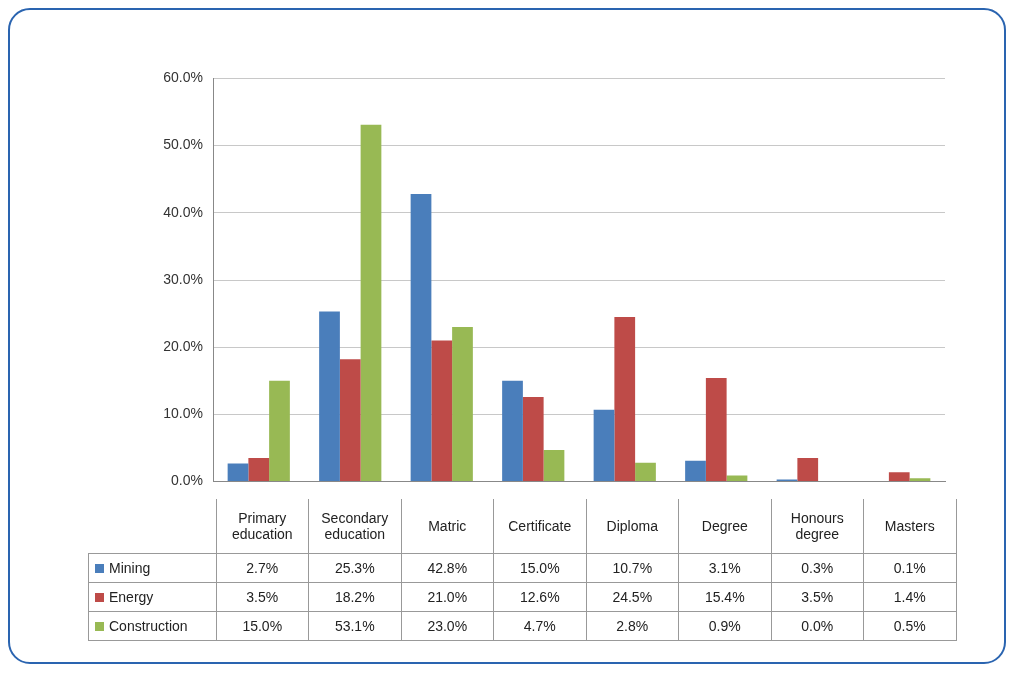  Describe the element at coordinates (632, 625) in the screenshot. I see `data-label: 2.8%` at that location.